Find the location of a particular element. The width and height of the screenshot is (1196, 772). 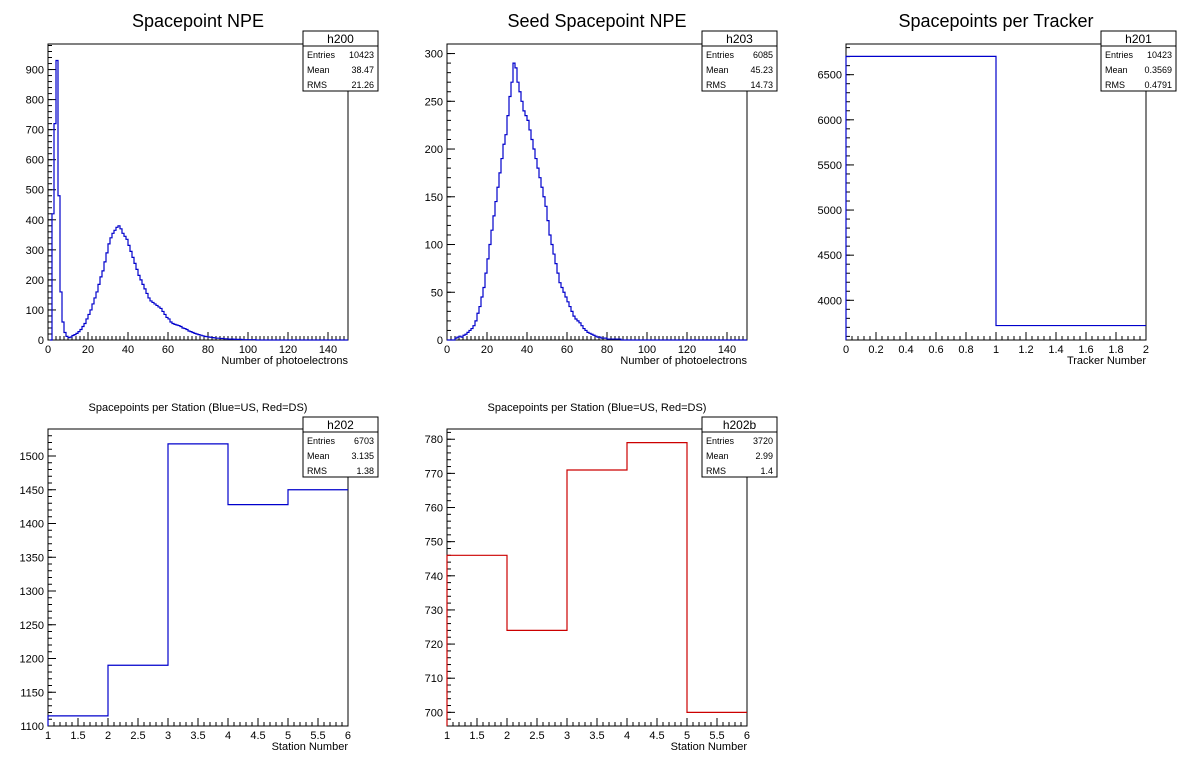

stats-value: 0.3569 is located at coordinates (1158, 70).